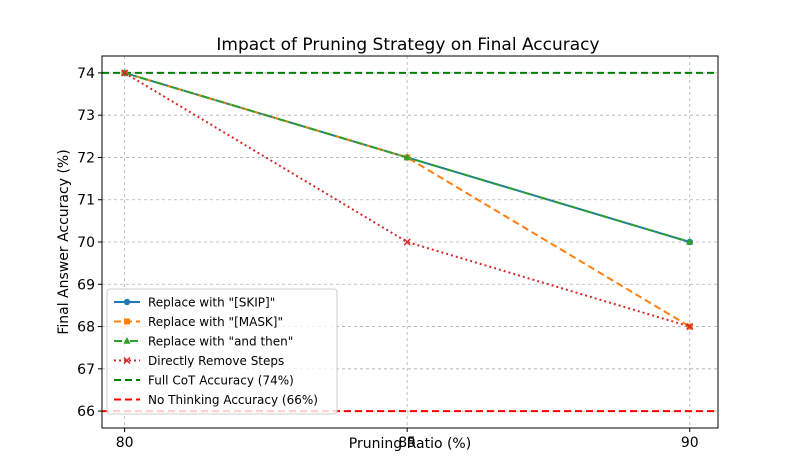  I want to click on legend-label: Replace with "[SKIP]", so click(211, 303).